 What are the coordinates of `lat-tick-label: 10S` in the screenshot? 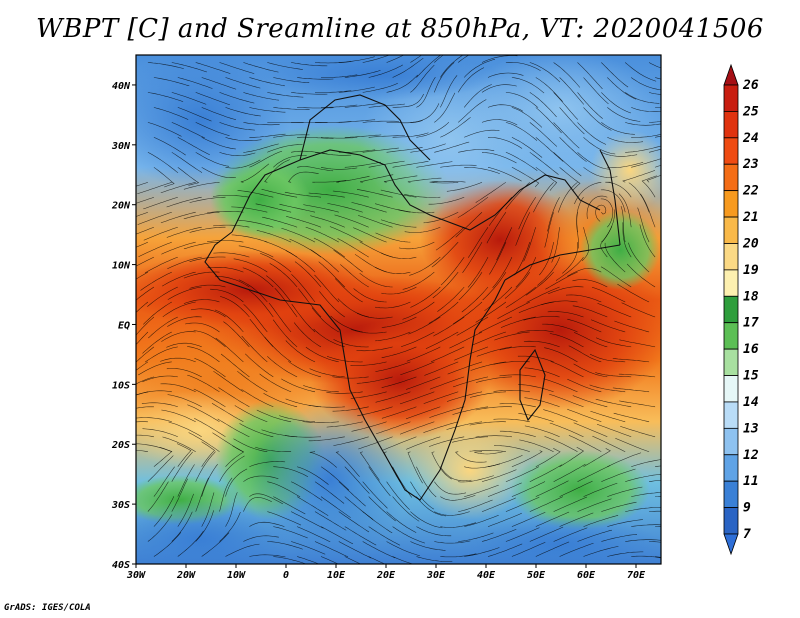 It's located at (121, 385).